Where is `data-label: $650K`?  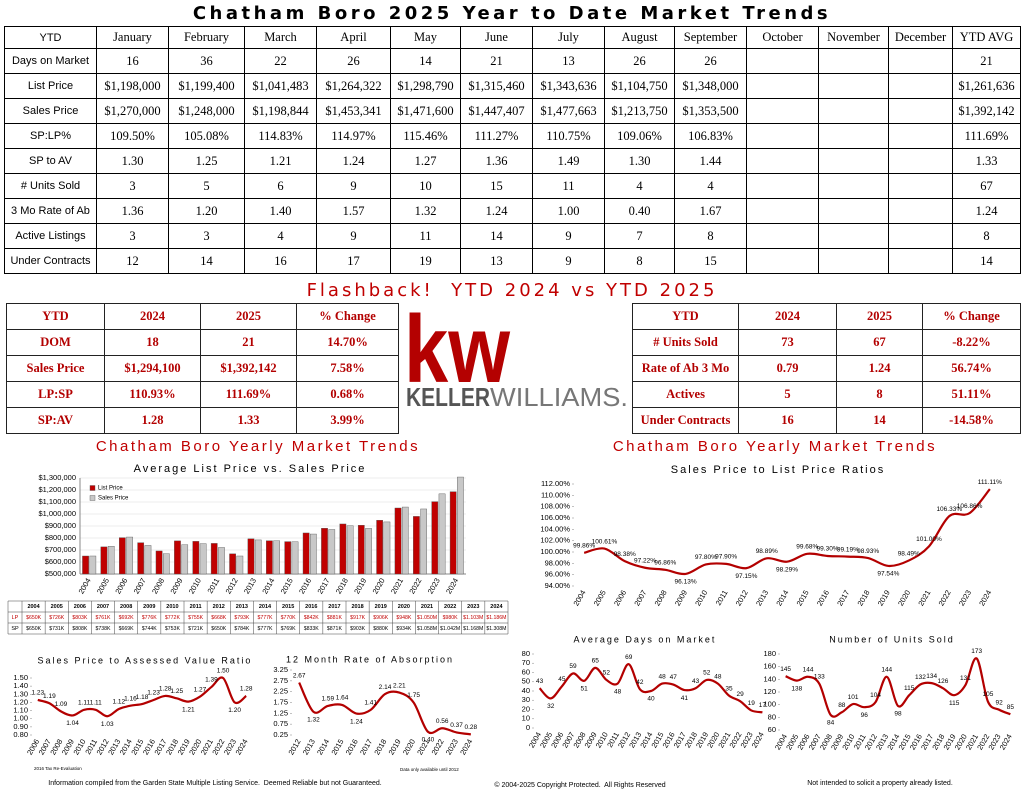
data-label: $650K is located at coordinates (34, 618).